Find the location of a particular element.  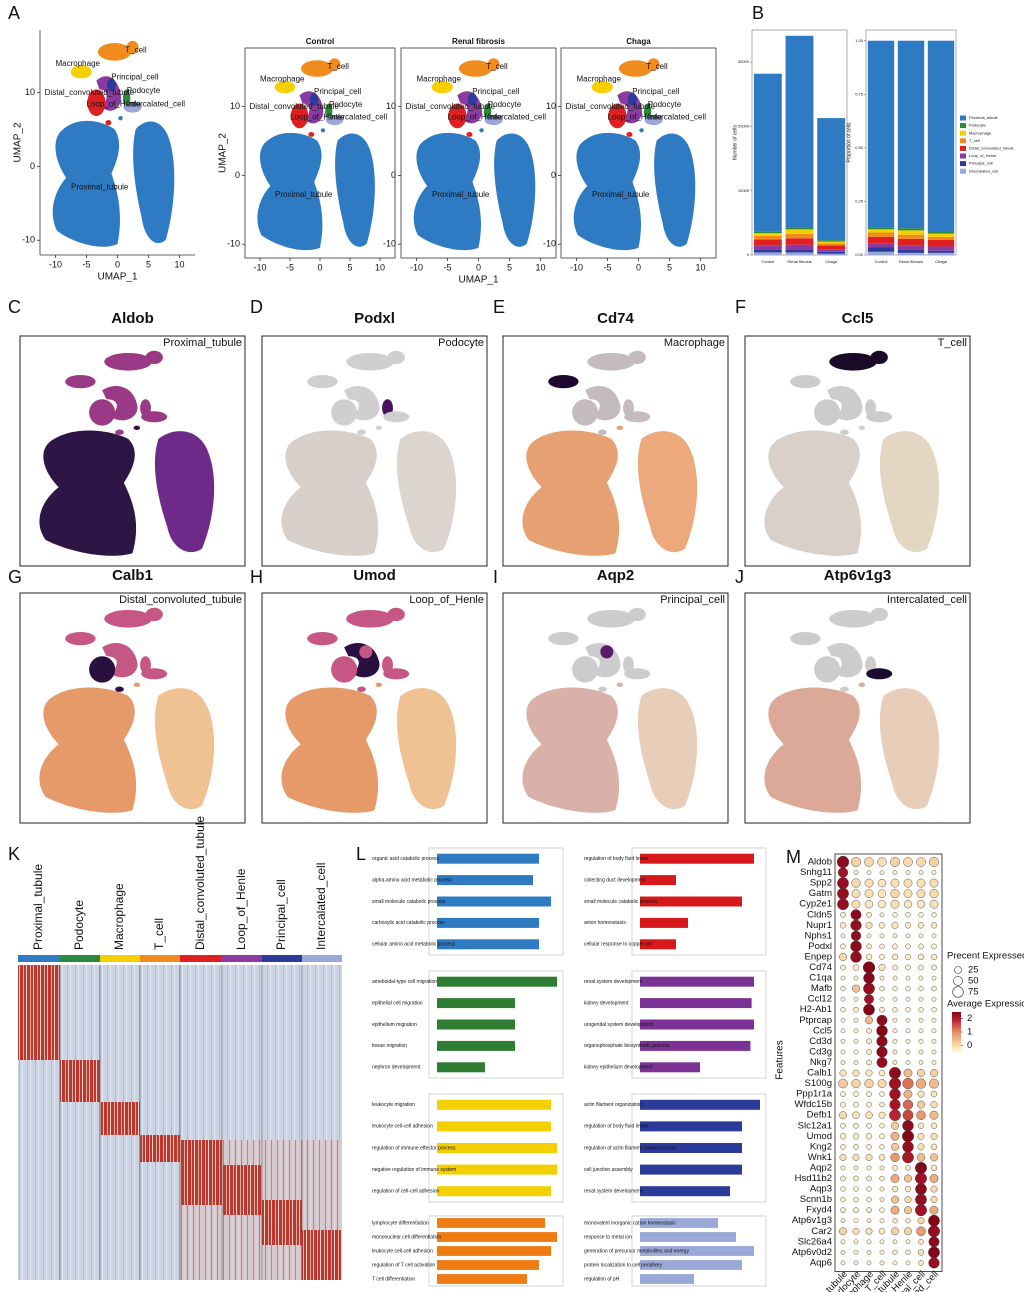

legend-label: T_cell is located at coordinates (974, 140).